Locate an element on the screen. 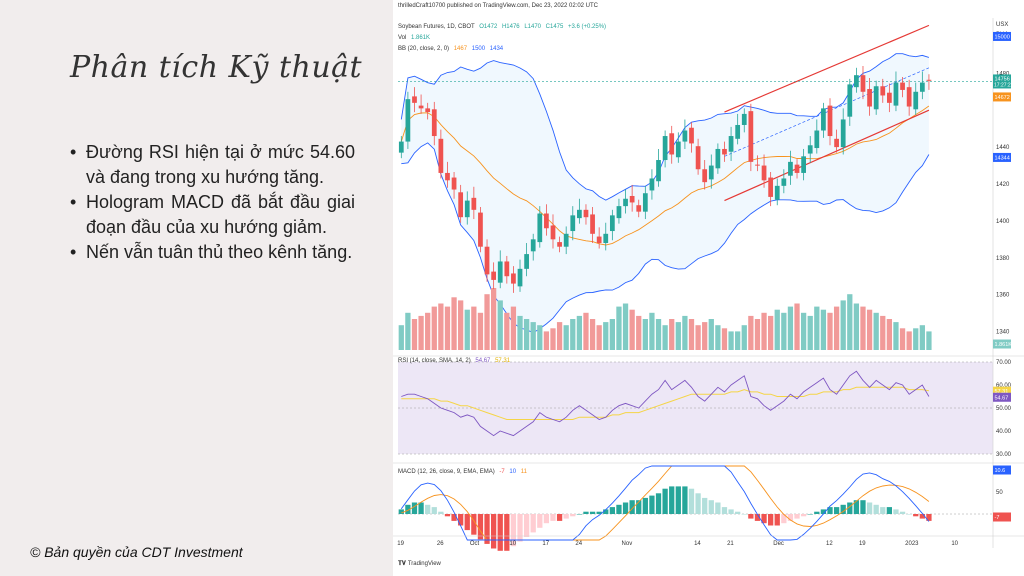  x-axis-label: 24 is located at coordinates (578, 544).